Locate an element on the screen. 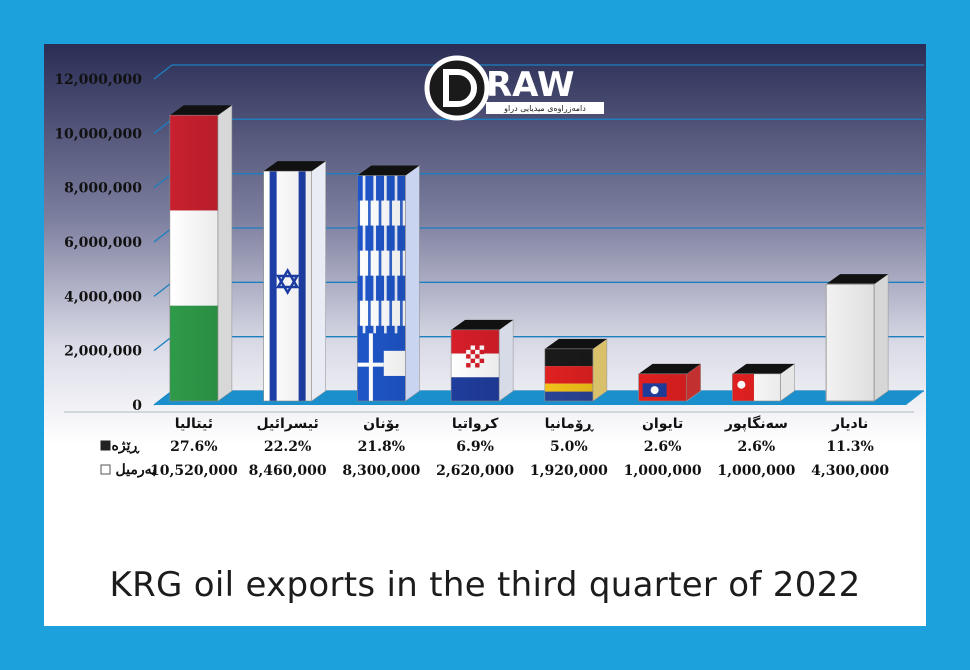 The width and height of the screenshot is (970, 670). category-label: تایوان is located at coordinates (662, 424).